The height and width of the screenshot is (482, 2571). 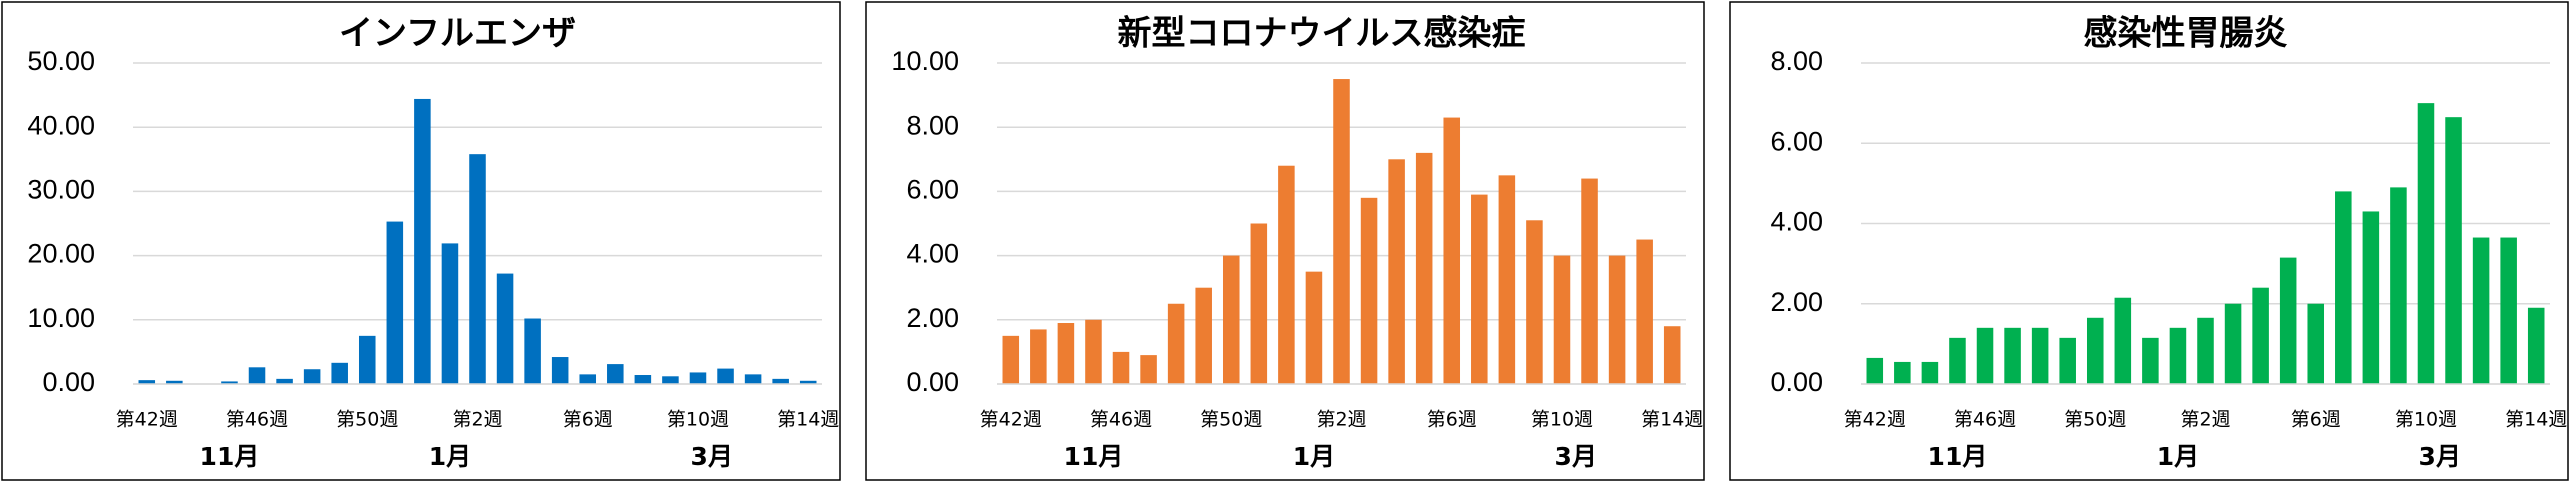 I want to click on y-tick-label: 8.00, so click(x=1796, y=61).